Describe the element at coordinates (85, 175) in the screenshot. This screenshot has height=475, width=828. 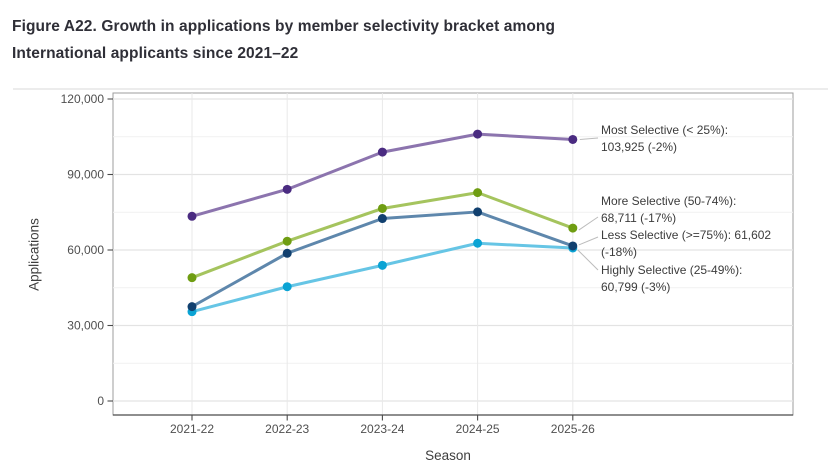
I see `y-tick-label: 90,000` at that location.